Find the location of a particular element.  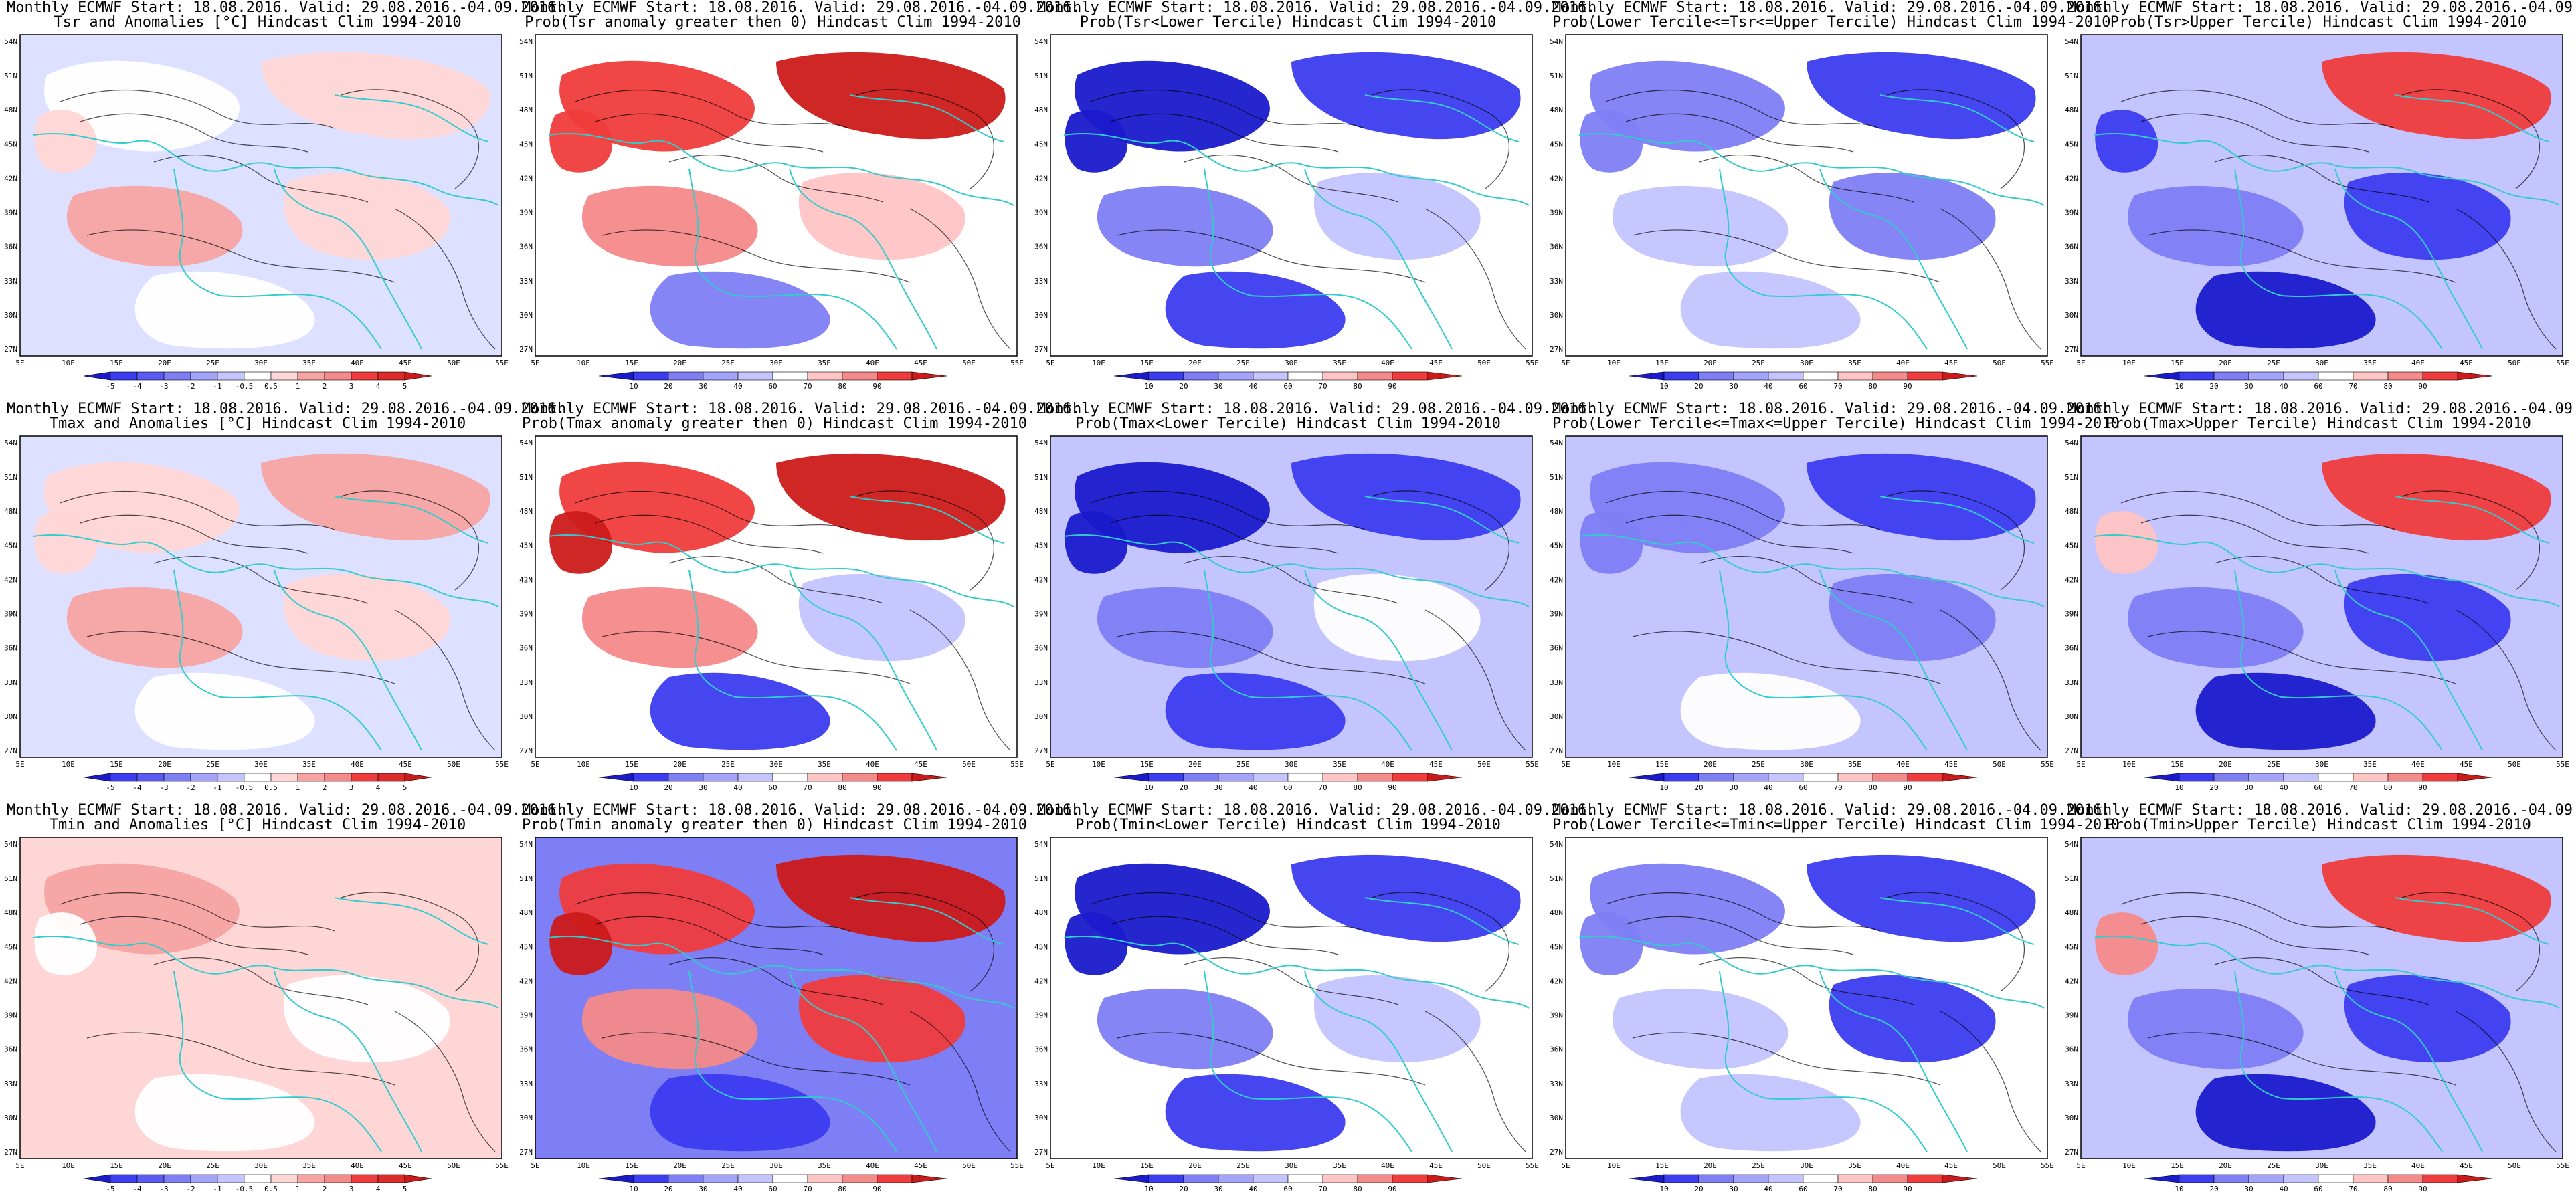

lon-tick-label: 50E is located at coordinates (2514, 764).